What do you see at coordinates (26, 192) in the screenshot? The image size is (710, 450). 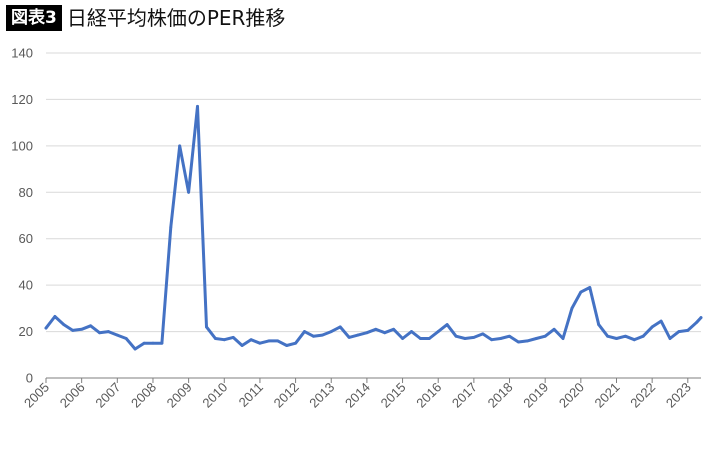 I see `y-tick-label-80: 80` at bounding box center [26, 192].